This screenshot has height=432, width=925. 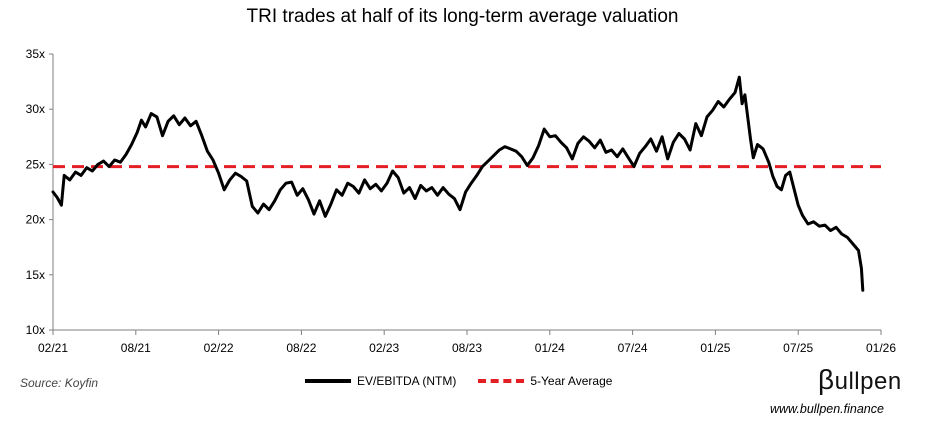 I want to click on legend-swatch-dashed, so click(x=501, y=381).